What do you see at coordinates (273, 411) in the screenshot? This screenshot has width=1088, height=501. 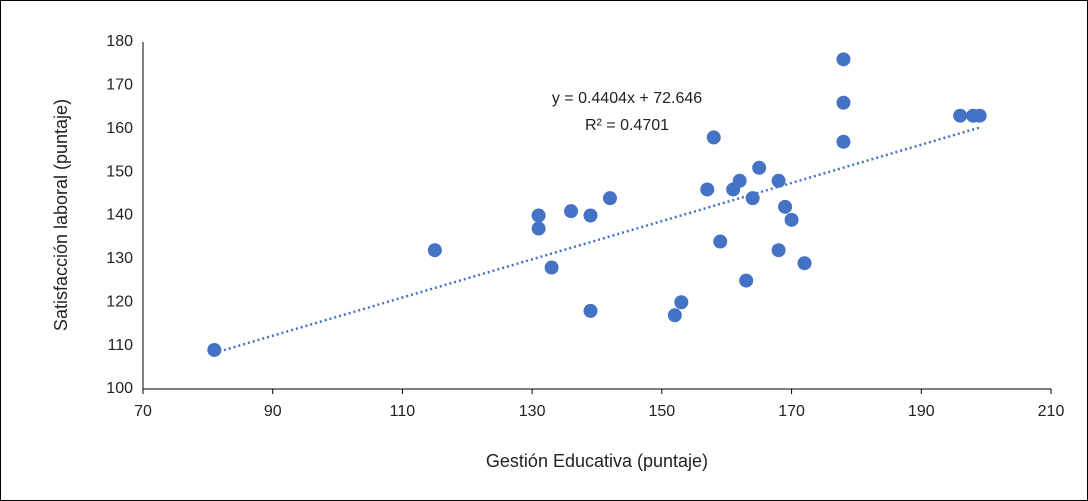 I see `x-tick-label: 90` at bounding box center [273, 411].